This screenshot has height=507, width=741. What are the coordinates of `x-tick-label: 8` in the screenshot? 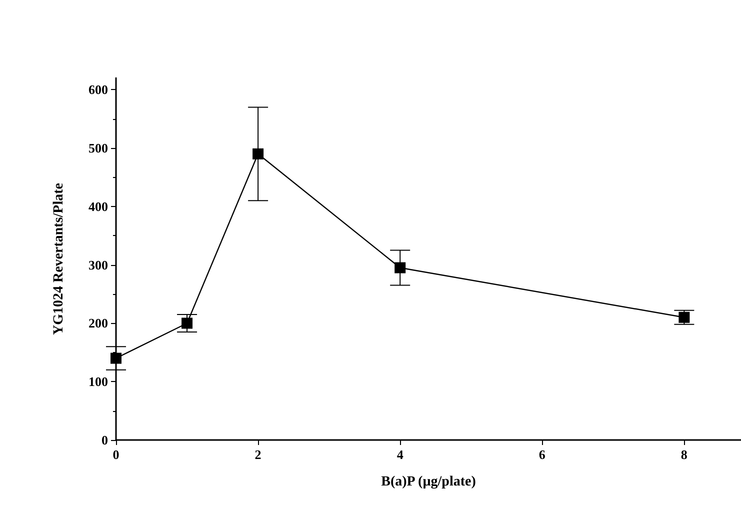 It's located at (684, 454).